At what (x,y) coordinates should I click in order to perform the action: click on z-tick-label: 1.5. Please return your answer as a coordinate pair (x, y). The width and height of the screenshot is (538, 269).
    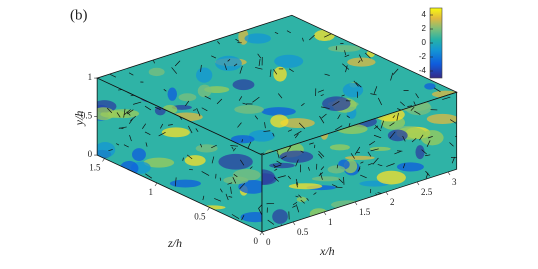
    Looking at the image, I should click on (95, 168).